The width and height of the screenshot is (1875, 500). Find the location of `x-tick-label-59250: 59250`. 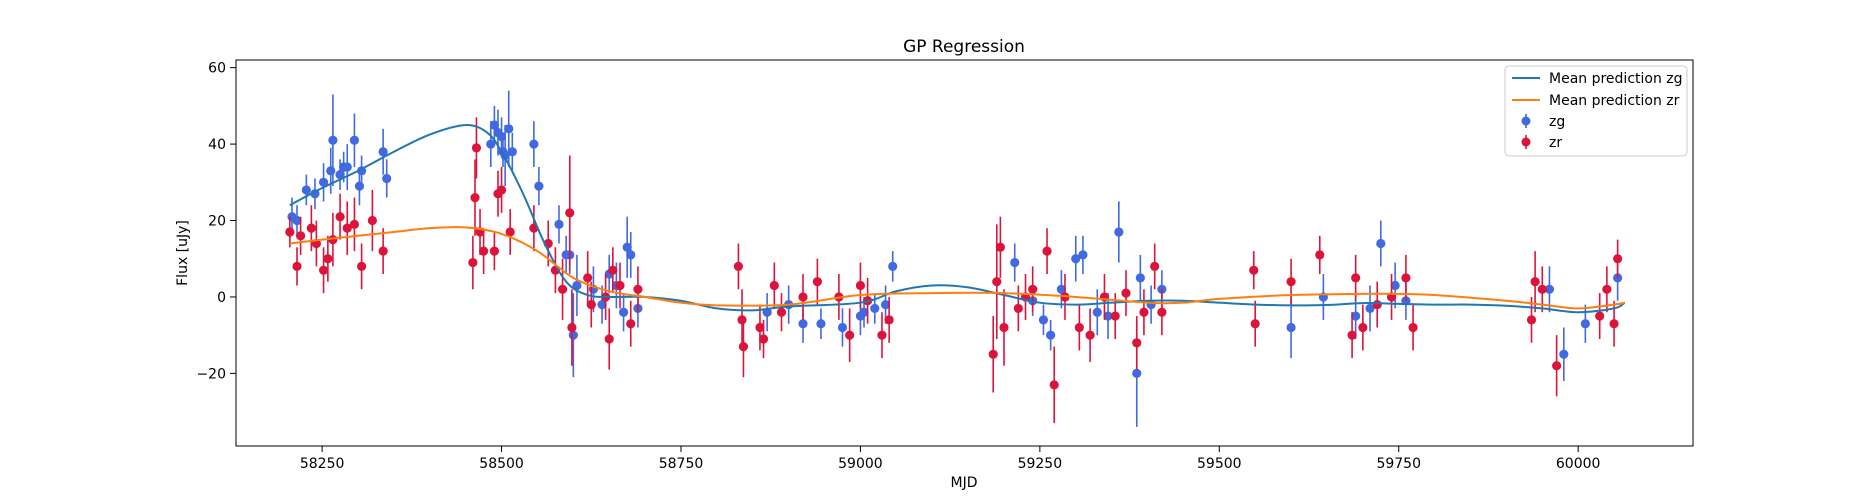

x-tick-label-59250: 59250 is located at coordinates (1040, 464).